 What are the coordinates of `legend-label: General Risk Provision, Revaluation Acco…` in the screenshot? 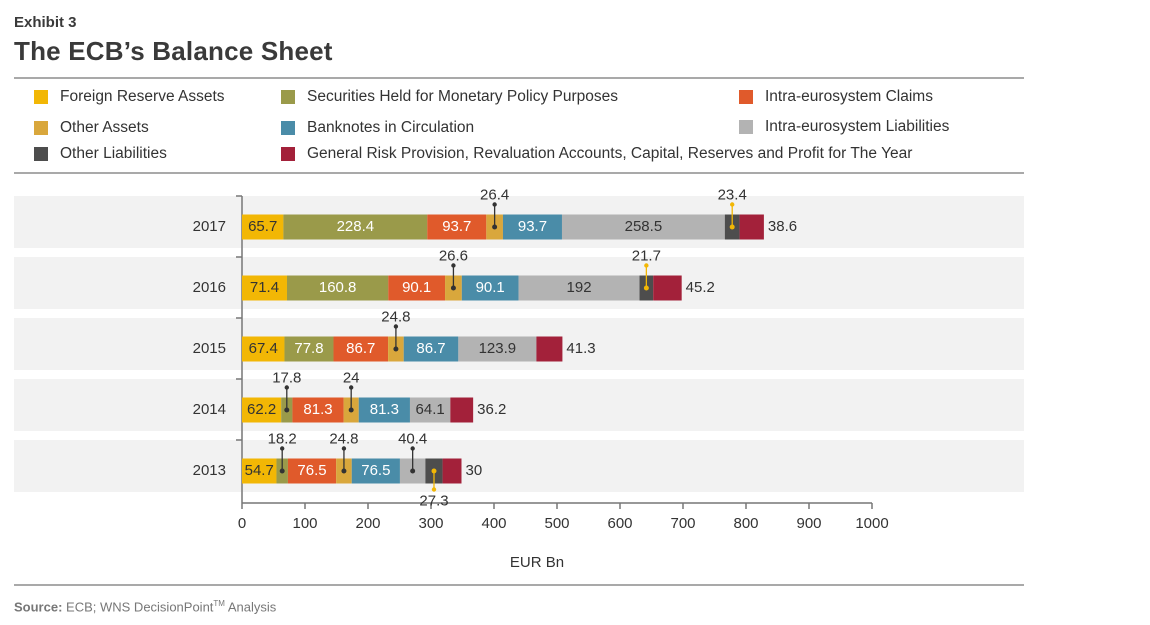 It's located at (610, 153).